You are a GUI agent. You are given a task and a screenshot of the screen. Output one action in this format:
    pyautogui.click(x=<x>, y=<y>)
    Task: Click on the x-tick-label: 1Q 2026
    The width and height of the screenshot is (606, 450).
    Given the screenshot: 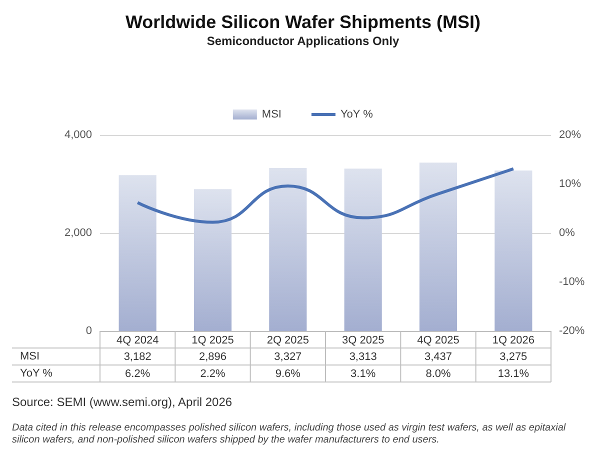 What is the action you would take?
    pyautogui.click(x=513, y=340)
    